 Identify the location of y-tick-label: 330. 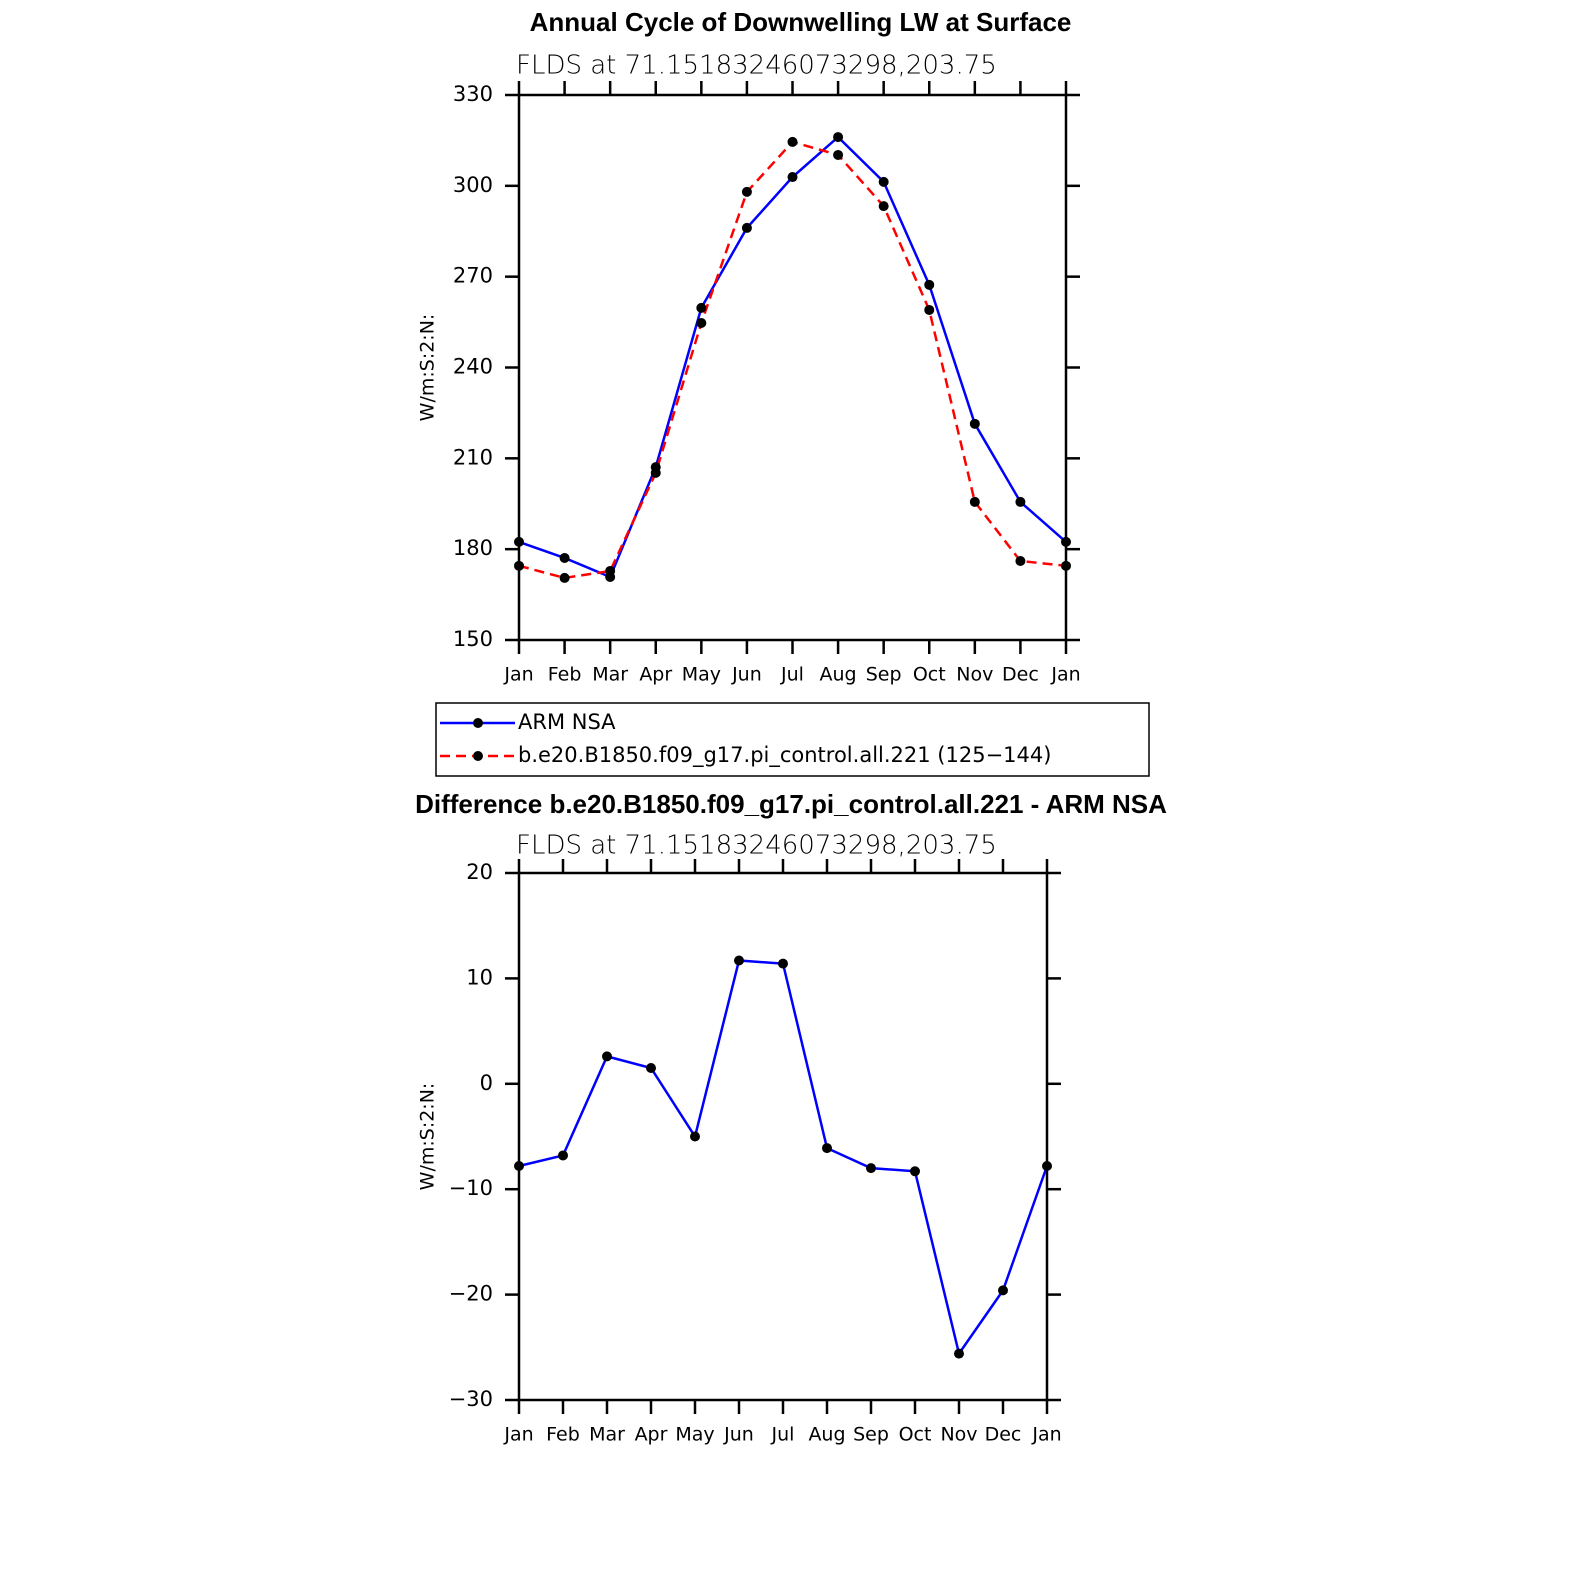
(473, 94).